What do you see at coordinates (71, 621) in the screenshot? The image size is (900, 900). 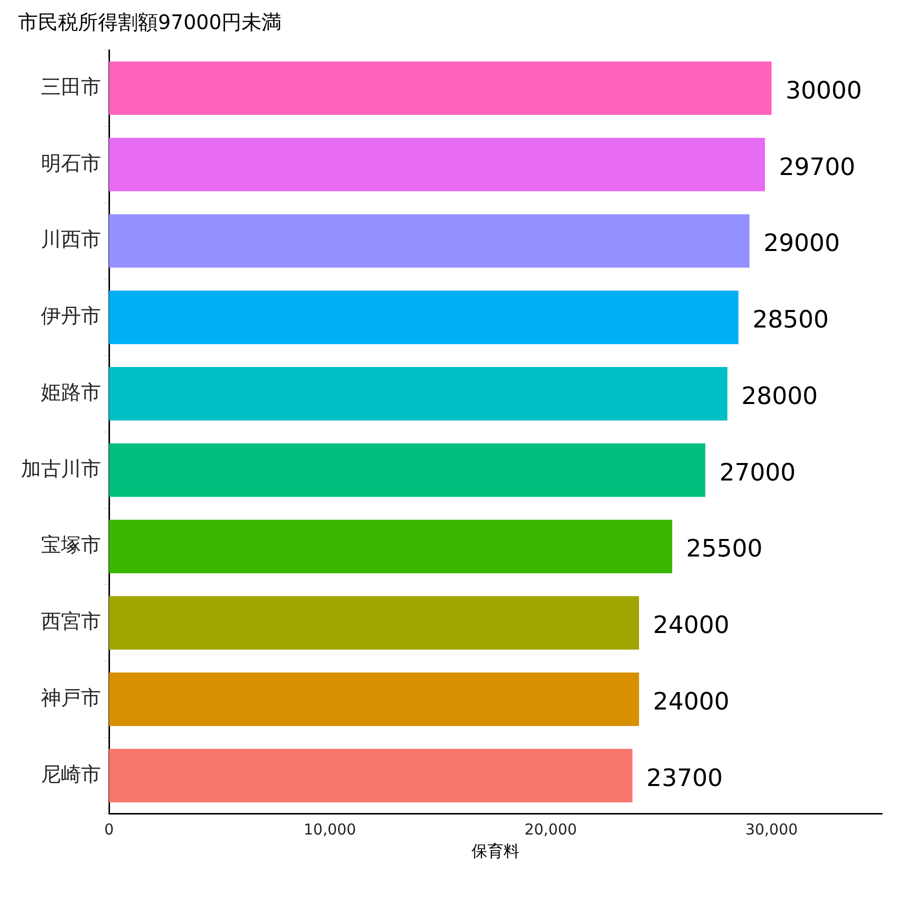 I see `y-tick-label: 西宮市` at bounding box center [71, 621].